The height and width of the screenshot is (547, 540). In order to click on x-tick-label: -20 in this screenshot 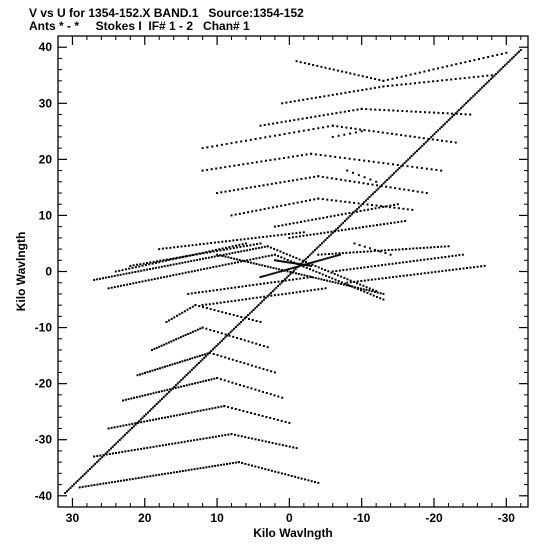, I will do `click(434, 518)`.